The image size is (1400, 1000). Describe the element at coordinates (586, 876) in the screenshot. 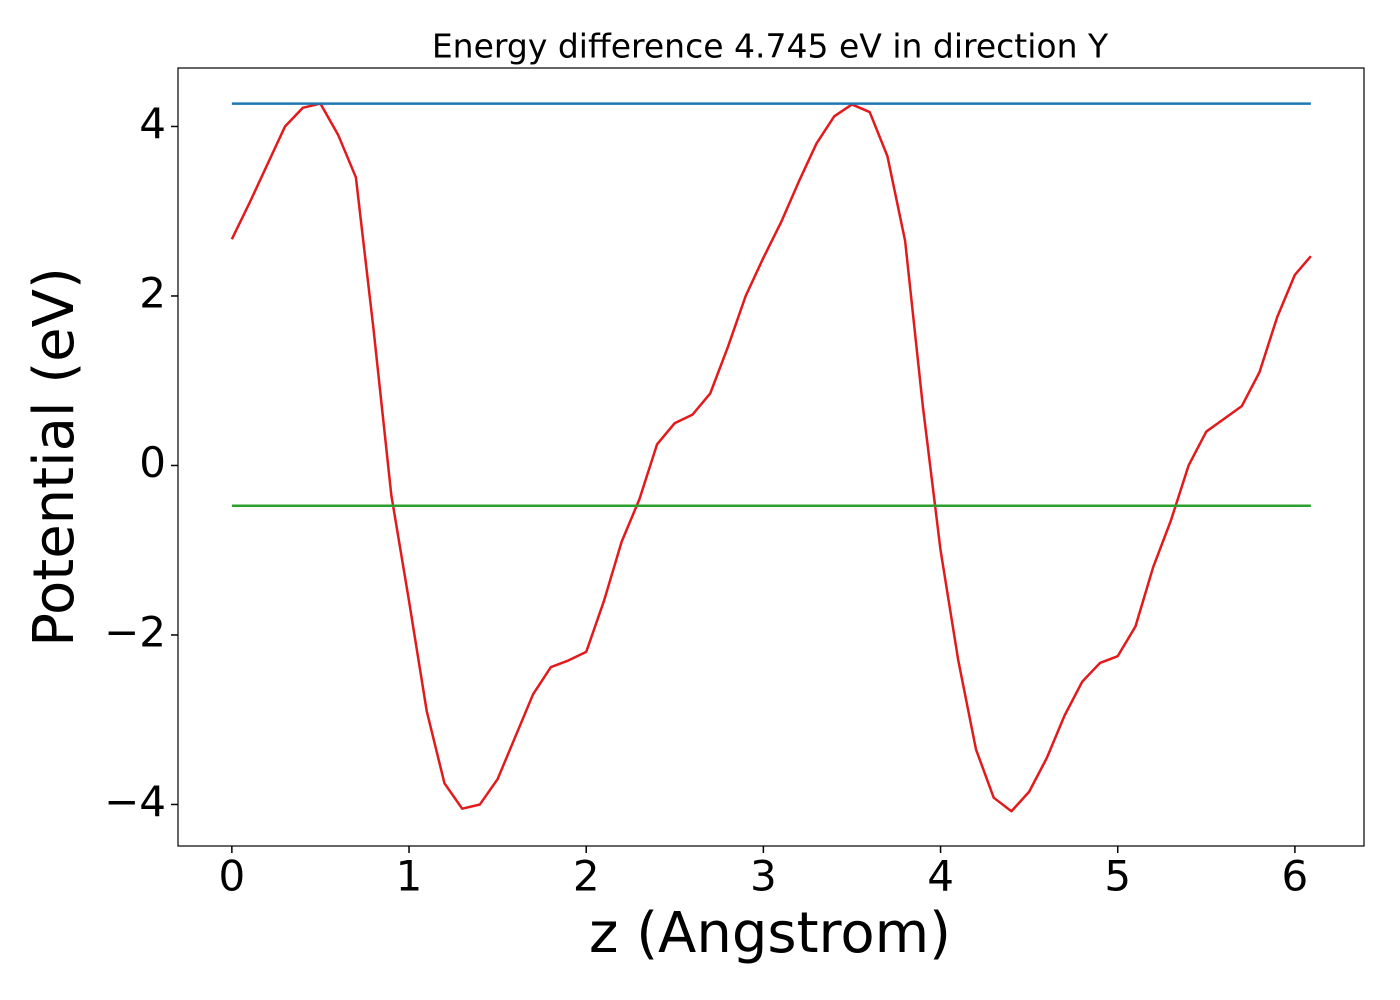

I see `x-tick-label: 2` at that location.